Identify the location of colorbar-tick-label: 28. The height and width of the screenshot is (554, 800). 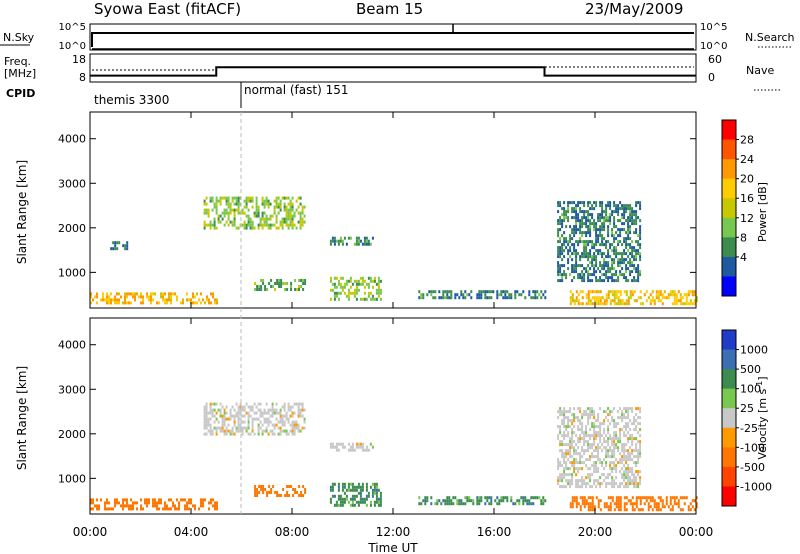
(747, 140).